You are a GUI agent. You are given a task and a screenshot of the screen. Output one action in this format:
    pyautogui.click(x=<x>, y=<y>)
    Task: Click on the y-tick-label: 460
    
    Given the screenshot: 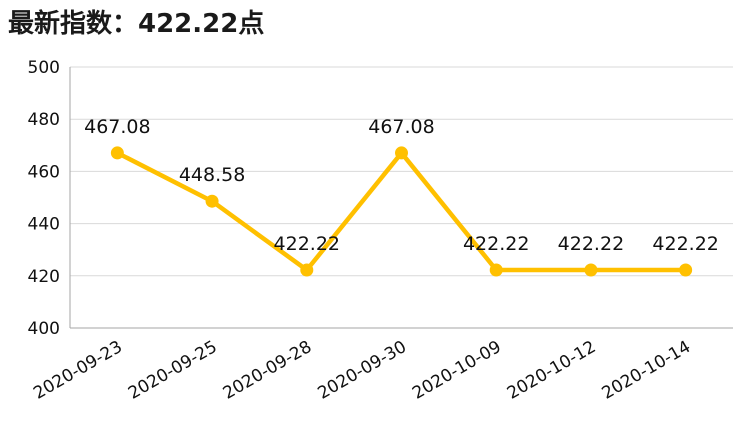 What is the action you would take?
    pyautogui.click(x=44, y=172)
    